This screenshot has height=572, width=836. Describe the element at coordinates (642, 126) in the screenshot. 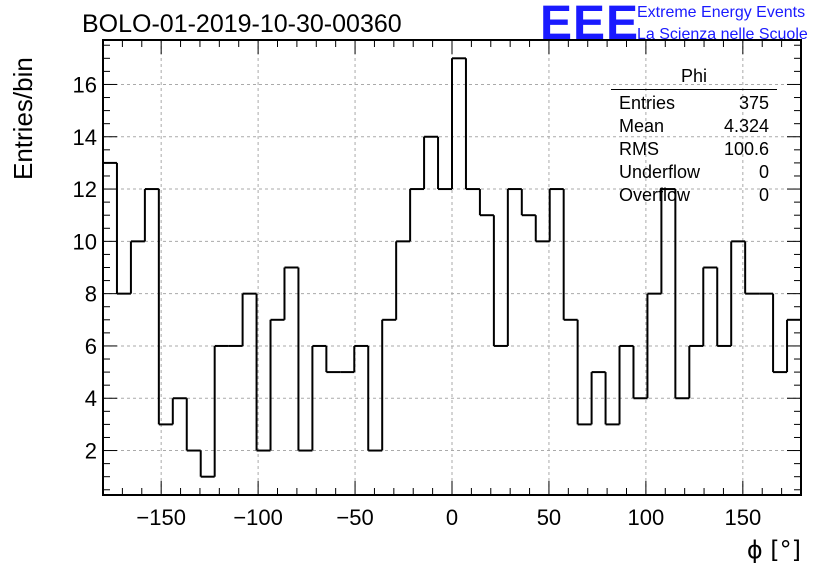

I see `stats-label: Mean` at that location.